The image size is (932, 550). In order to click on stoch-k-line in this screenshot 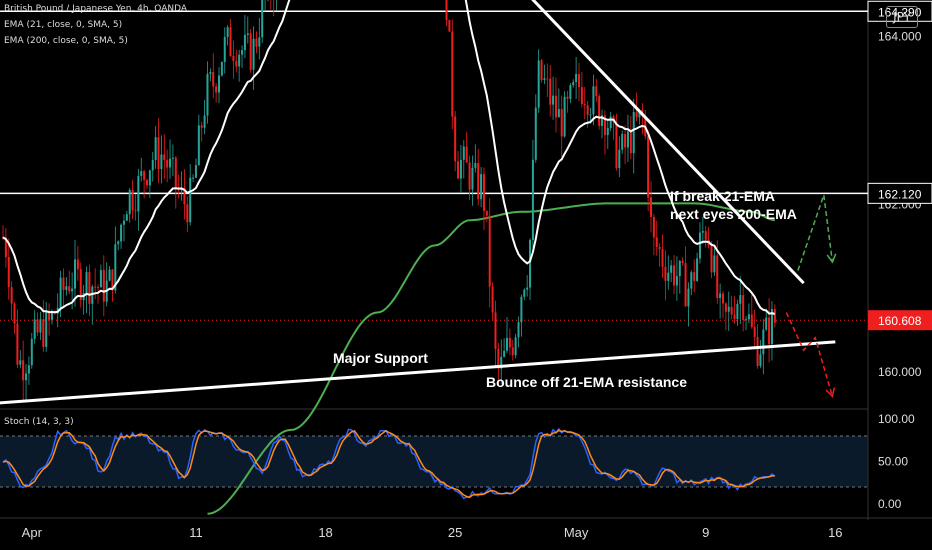, I will do `click(389, 463)`.